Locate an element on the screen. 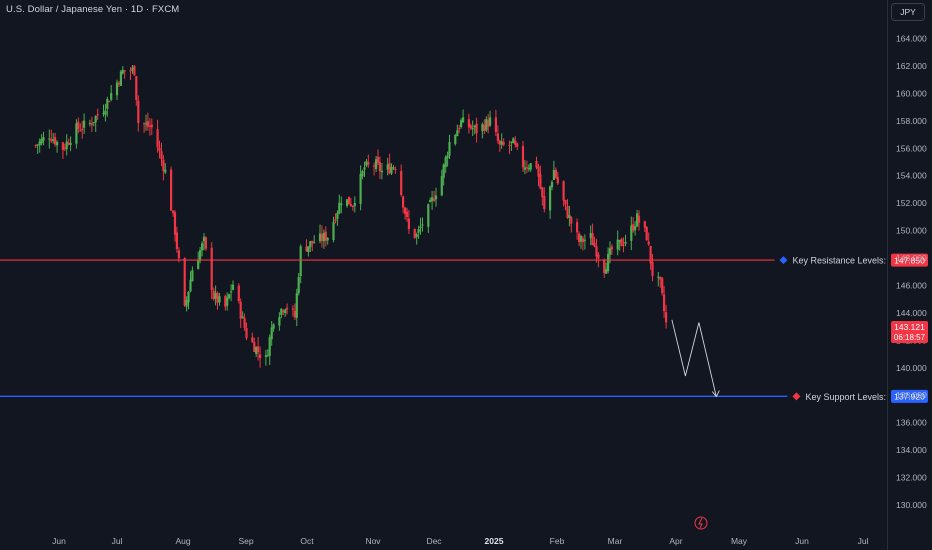  support-tag: Key Support Levels: 137.920 is located at coordinates (857, 396).